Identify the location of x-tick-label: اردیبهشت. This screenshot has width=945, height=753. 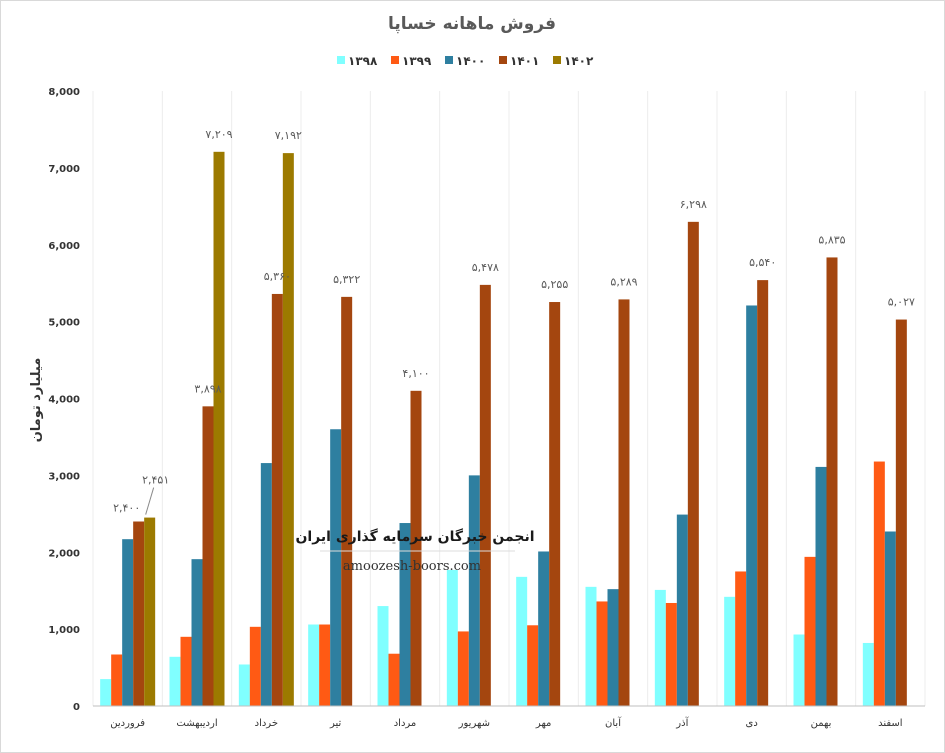
(196, 723).